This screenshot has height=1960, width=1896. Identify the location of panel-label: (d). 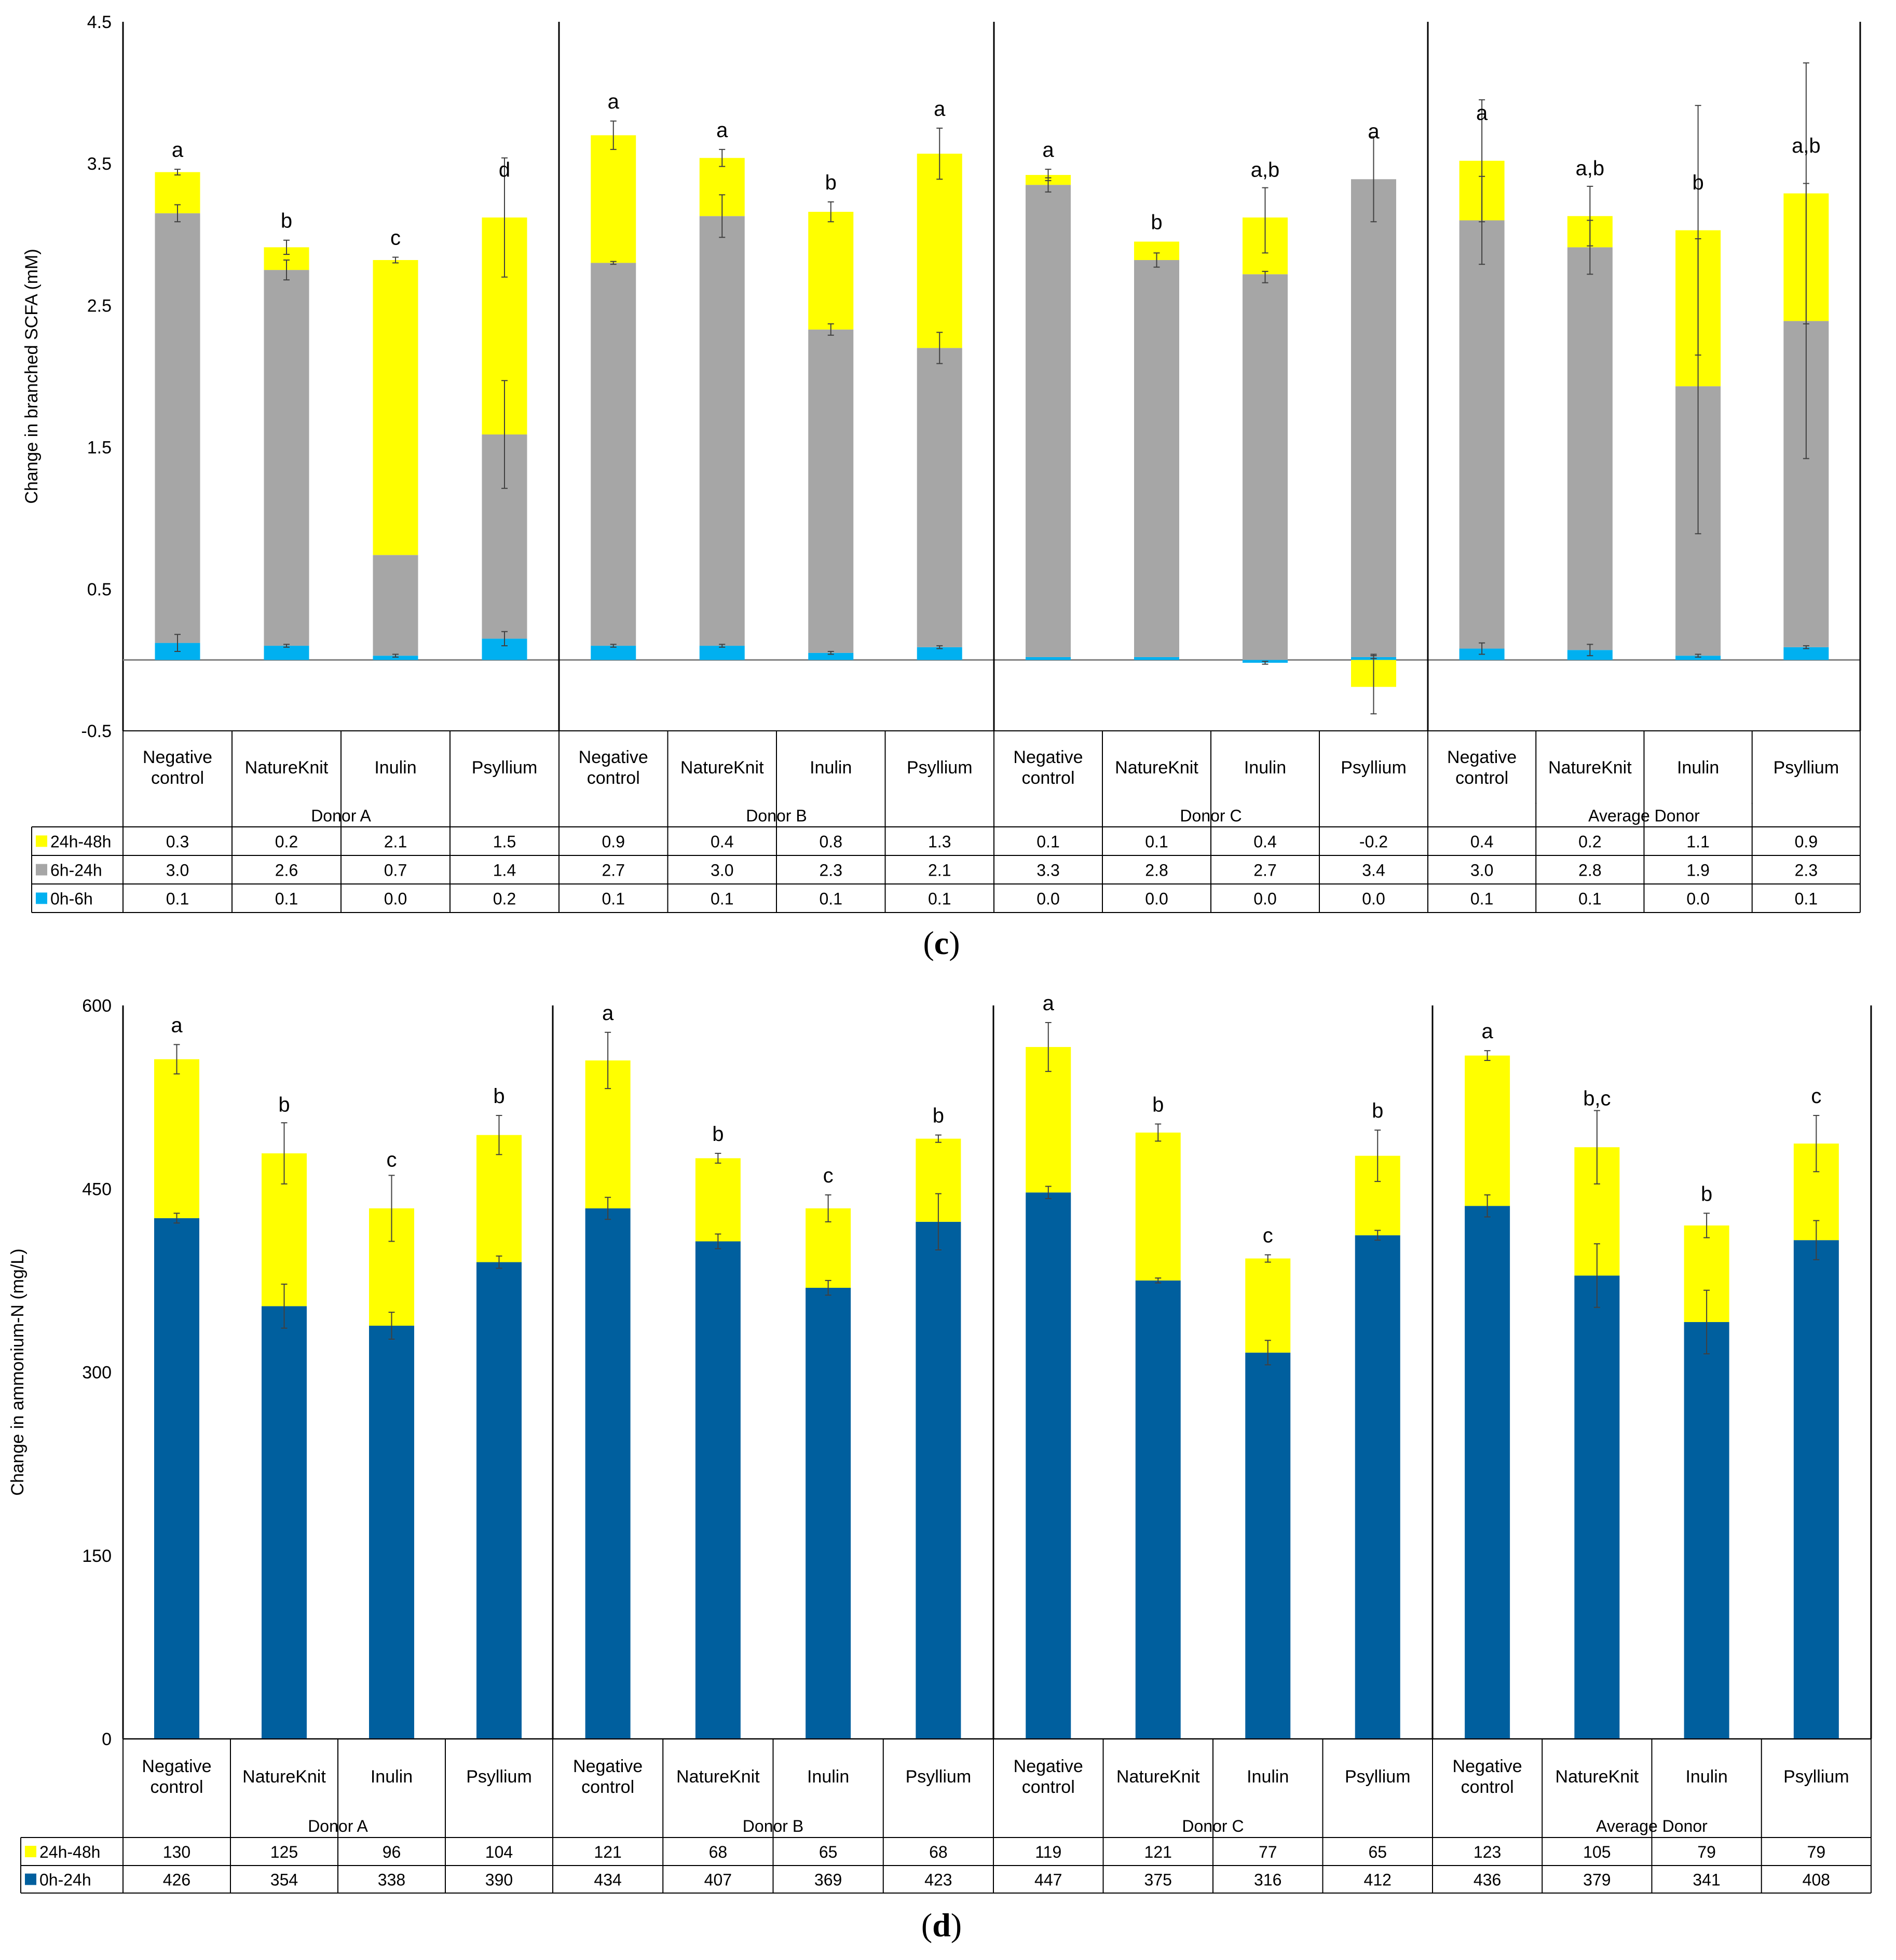
(941, 1925).